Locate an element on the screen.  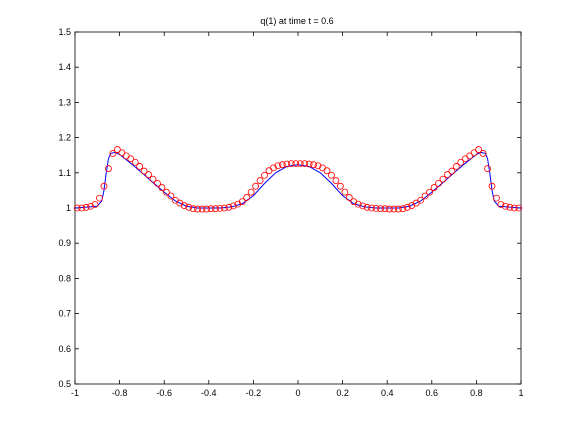
x-tick-label: 0.6 is located at coordinates (432, 393).